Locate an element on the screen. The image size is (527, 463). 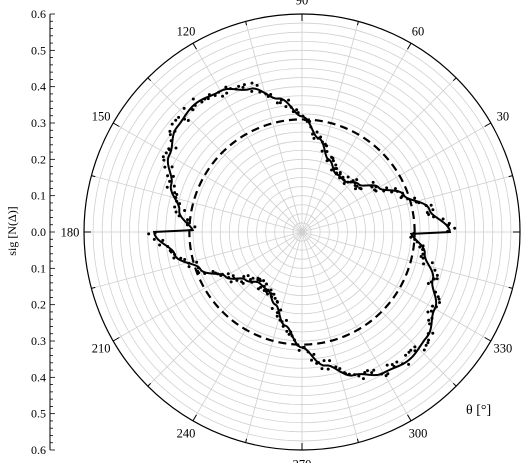
angular-tick-label: 180 is located at coordinates (70, 233).